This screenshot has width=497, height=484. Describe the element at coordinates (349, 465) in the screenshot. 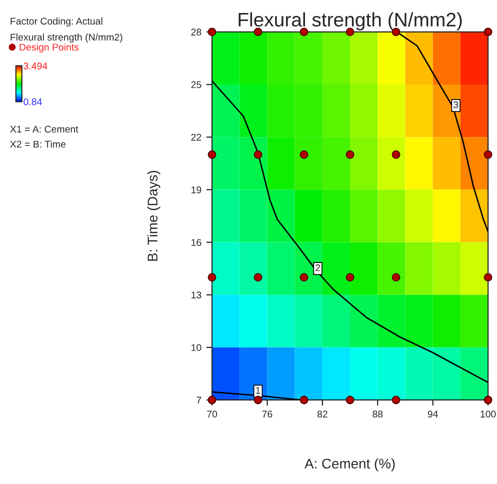

I see `x-axis-title: A: Cement (%)` at that location.